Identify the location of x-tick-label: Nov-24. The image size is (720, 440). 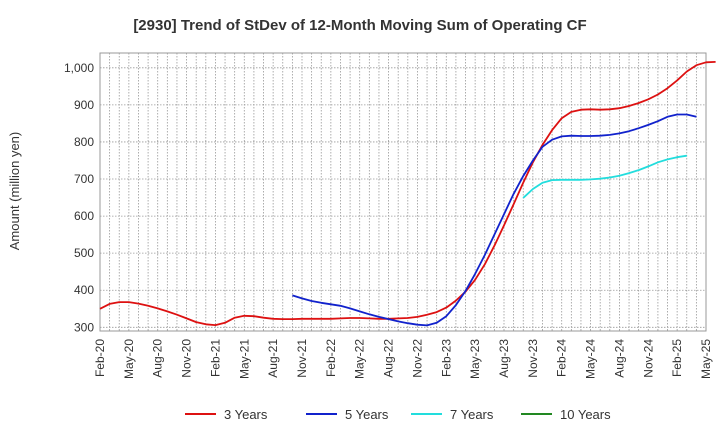
(648, 358).